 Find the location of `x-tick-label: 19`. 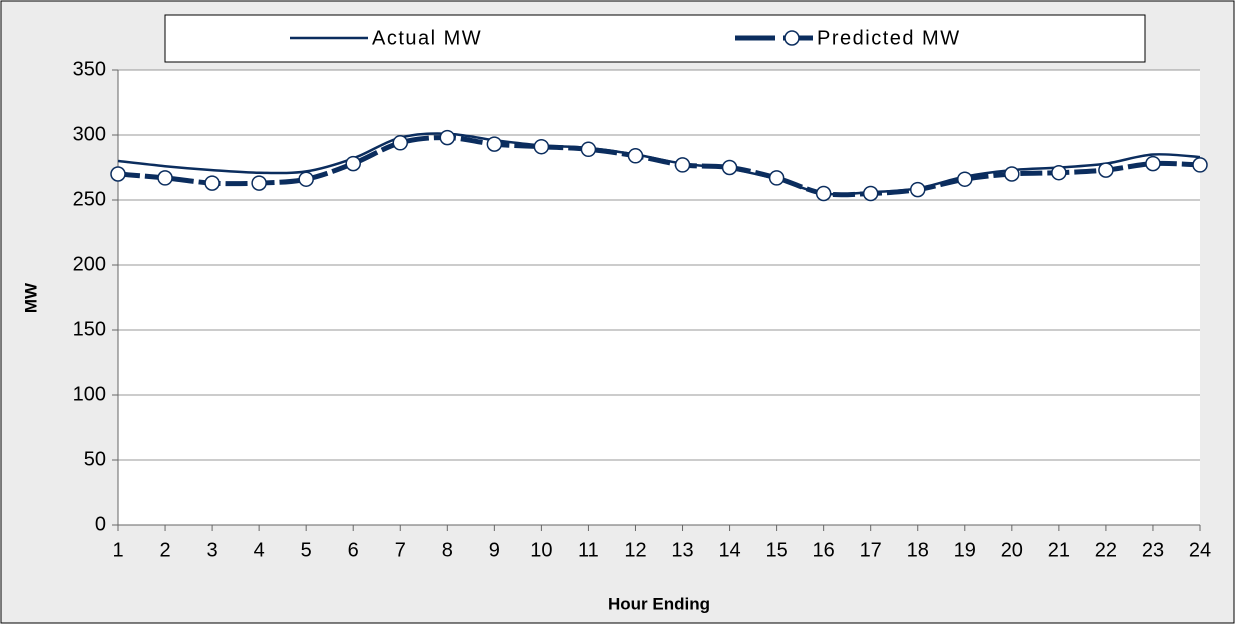

x-tick-label: 19 is located at coordinates (965, 550).